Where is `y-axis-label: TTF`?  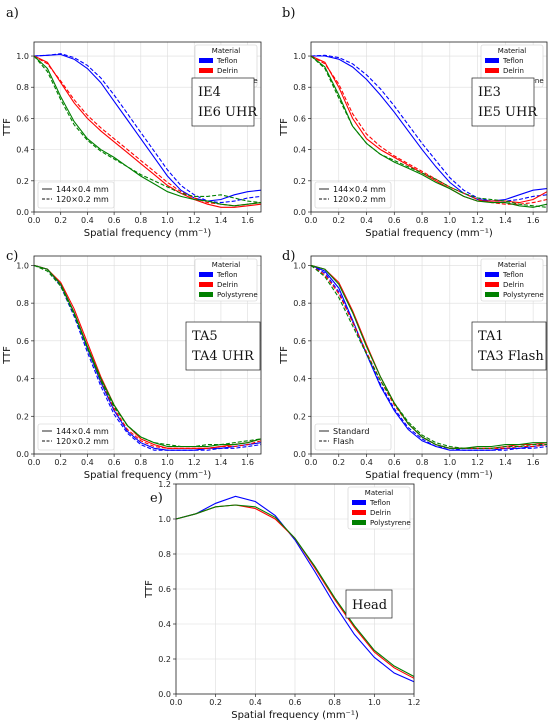
y-axis-label: TTF is located at coordinates (284, 127).